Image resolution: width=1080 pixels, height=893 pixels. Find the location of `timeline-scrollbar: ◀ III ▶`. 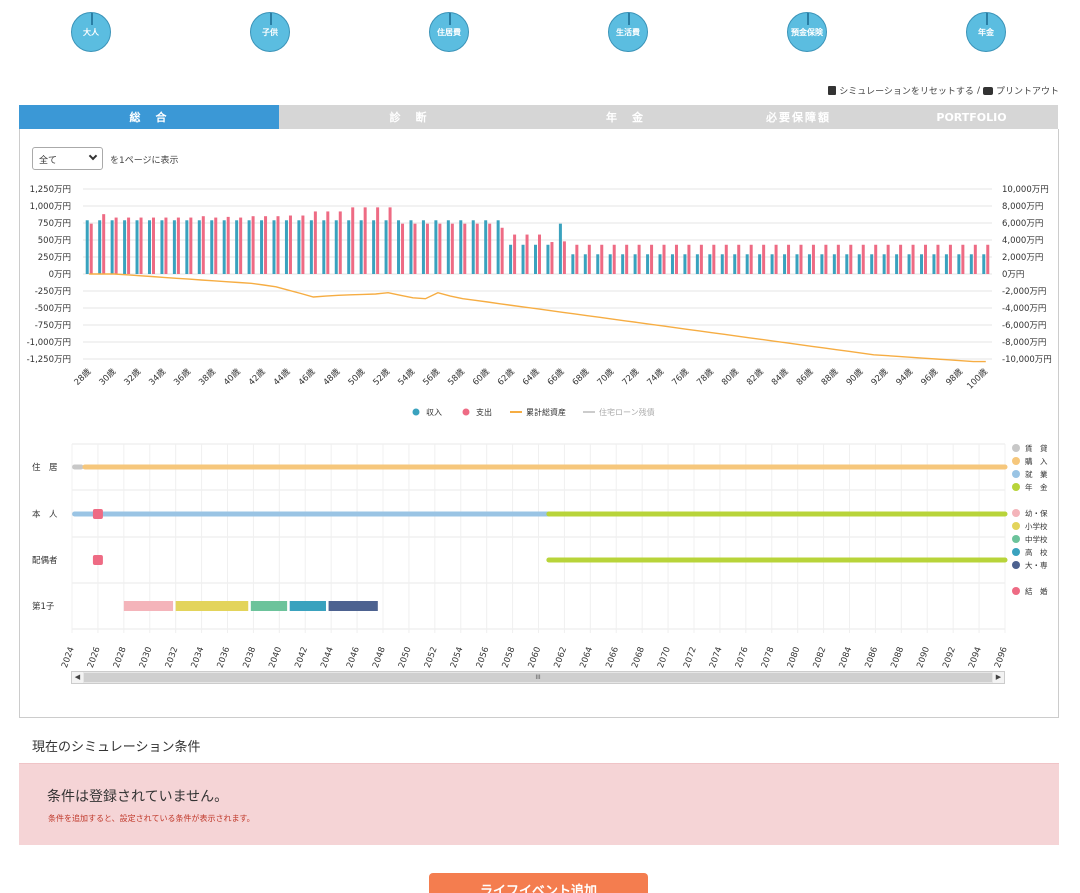

timeline-scrollbar: ◀ III ▶ is located at coordinates (538, 677).